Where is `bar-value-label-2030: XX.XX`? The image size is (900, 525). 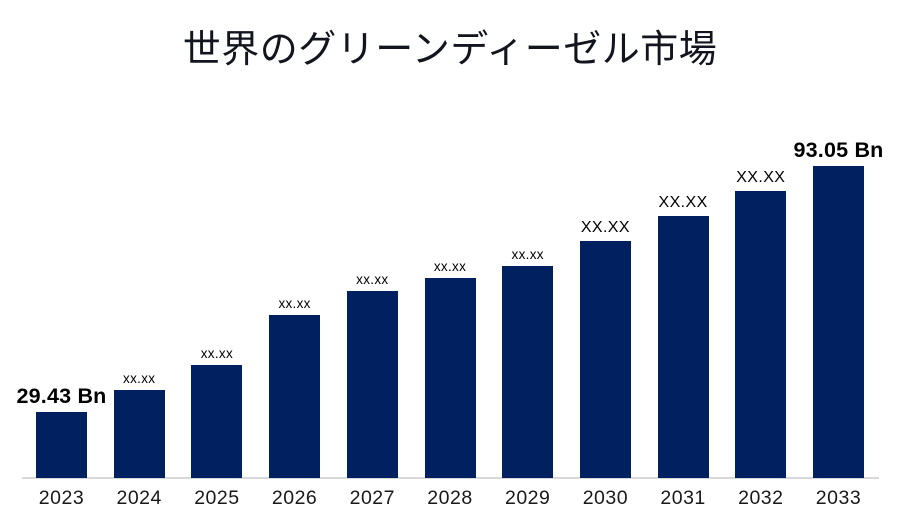 bar-value-label-2030: XX.XX is located at coordinates (605, 227).